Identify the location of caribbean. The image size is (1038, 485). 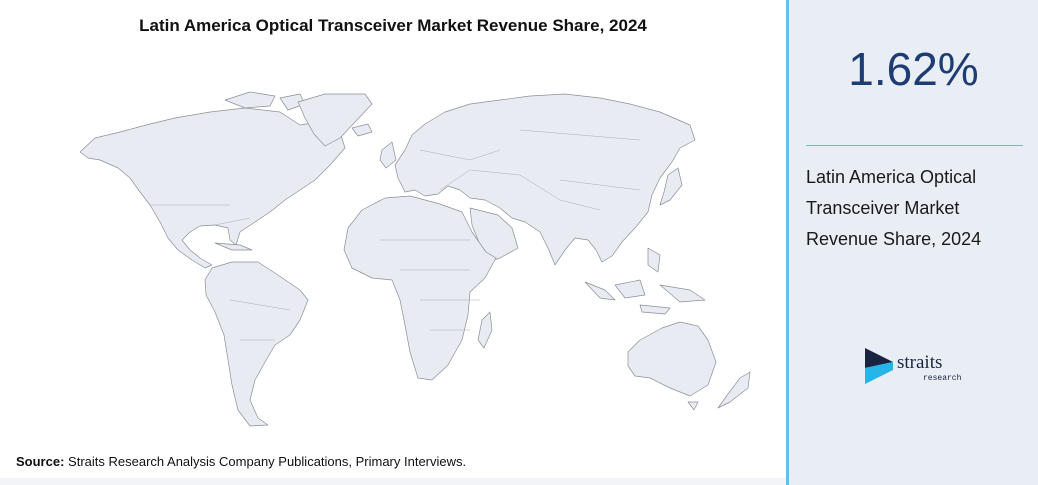
(233, 246).